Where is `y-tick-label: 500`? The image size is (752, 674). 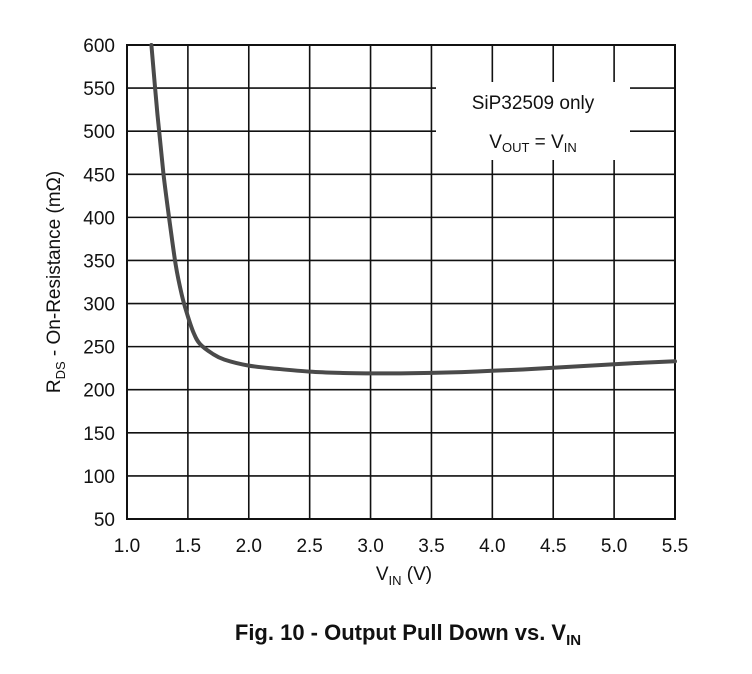
y-tick-label: 500 is located at coordinates (99, 132).